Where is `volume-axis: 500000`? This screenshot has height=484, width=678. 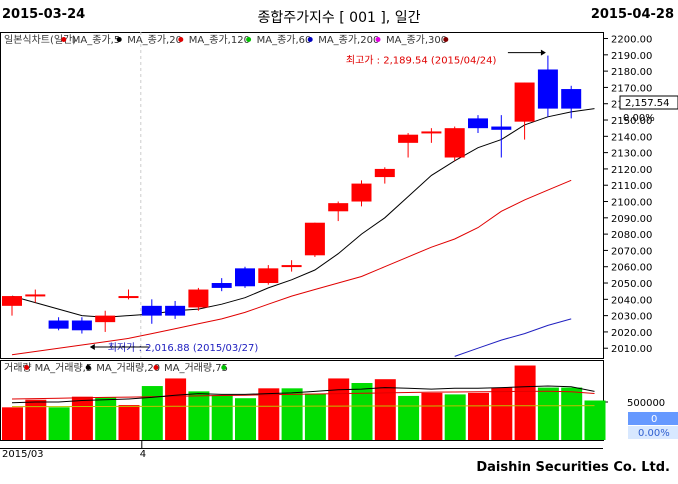
volume-axis: 500000 is located at coordinates (634, 403).